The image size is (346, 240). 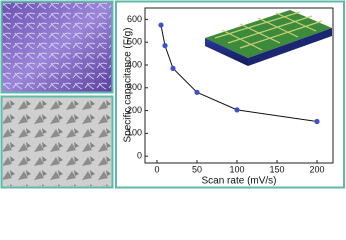 What do you see at coordinates (197, 169) in the screenshot?
I see `x-tick-label: 50` at bounding box center [197, 169].